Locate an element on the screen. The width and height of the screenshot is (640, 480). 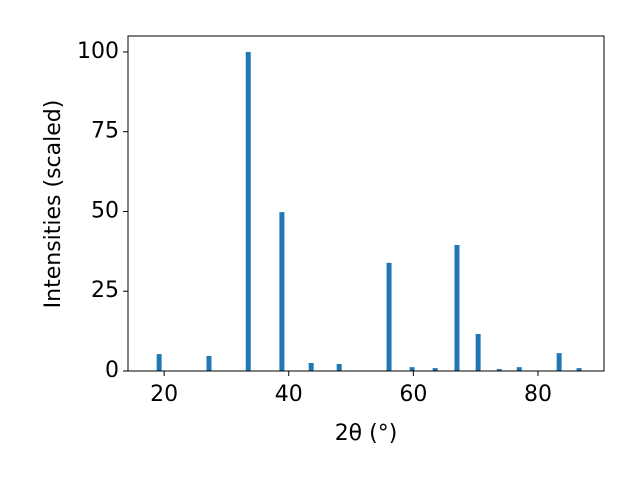
x-axis-label: 2θ (°) is located at coordinates (366, 433).